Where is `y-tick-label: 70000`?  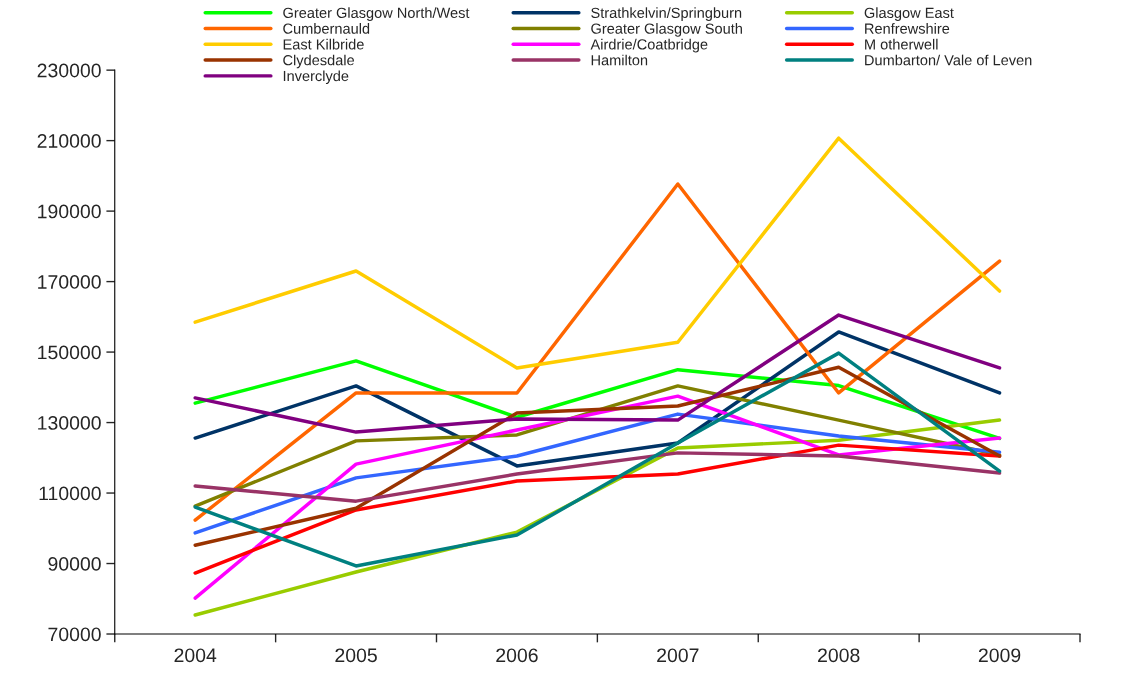
y-tick-label: 70000 is located at coordinates (74, 634).